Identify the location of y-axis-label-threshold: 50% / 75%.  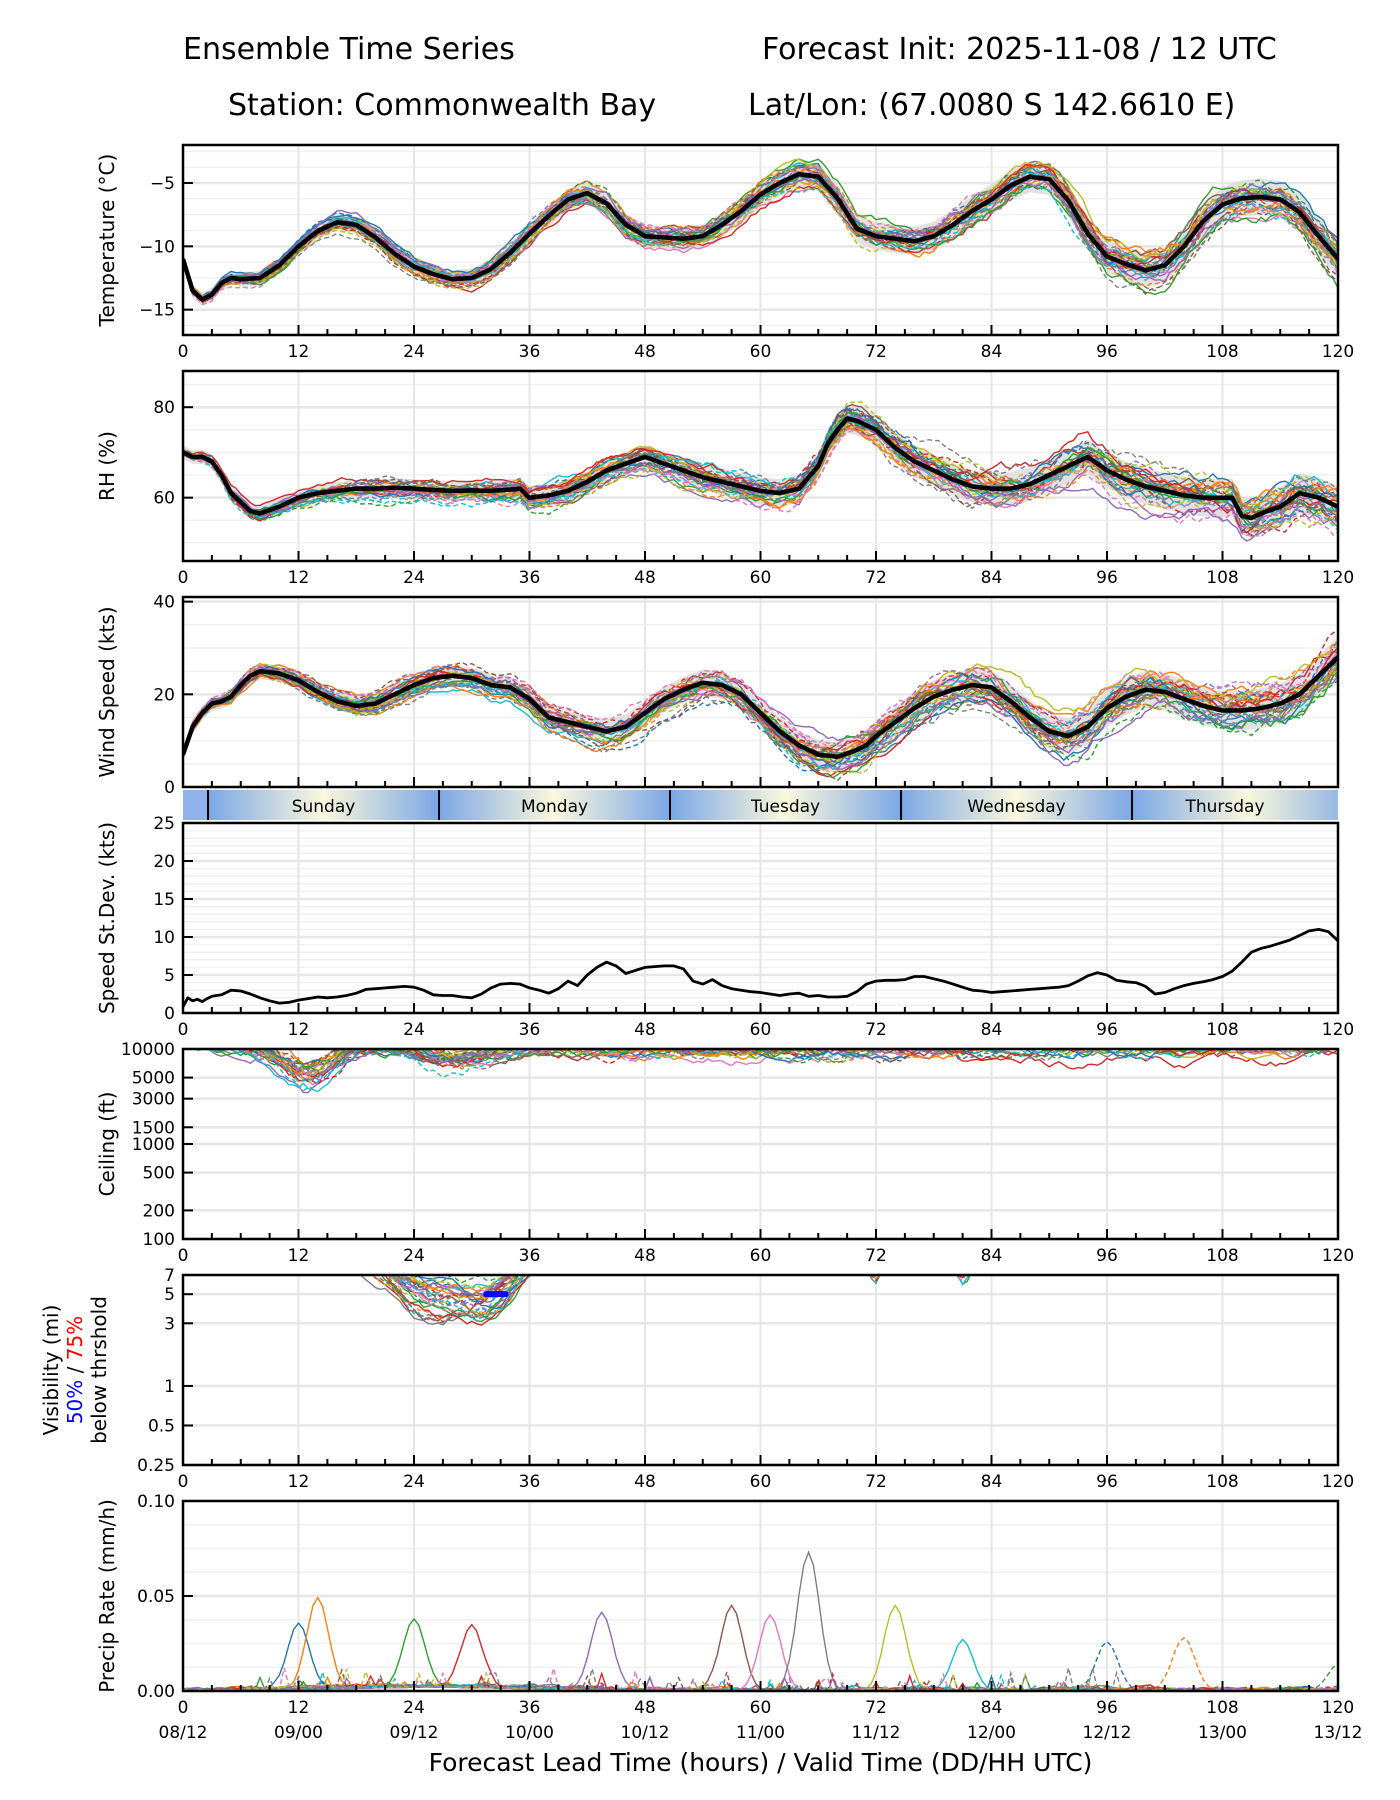
(75, 1370).